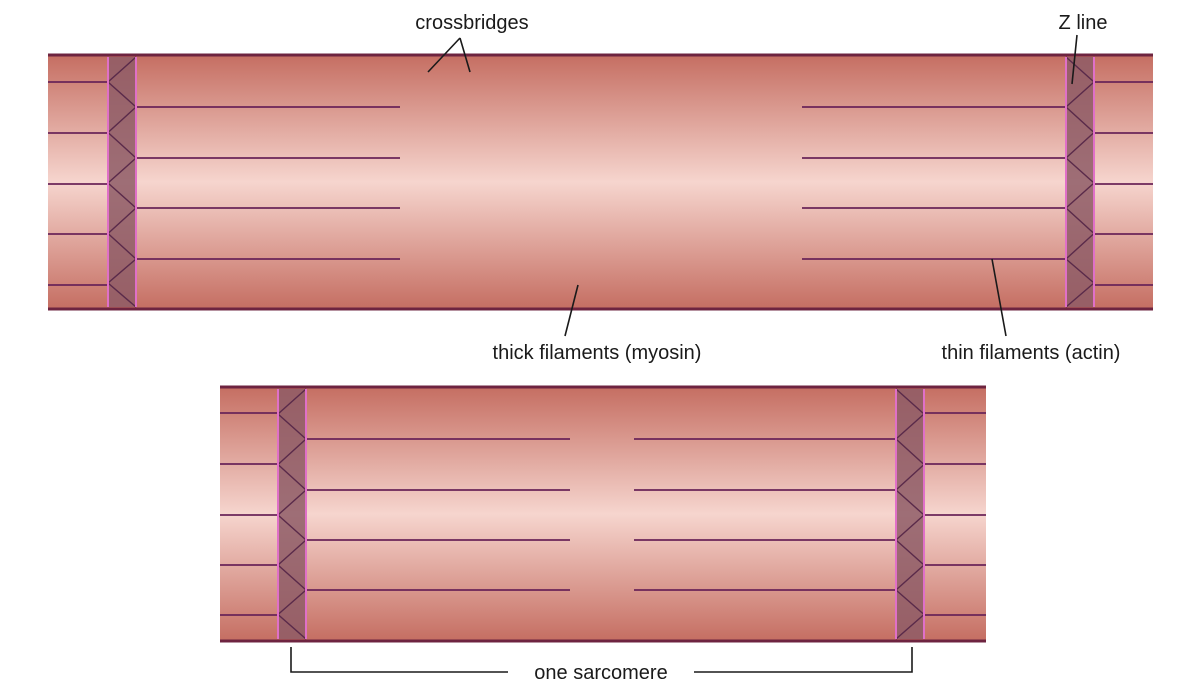  What do you see at coordinates (399, 660) in the screenshot?
I see `sarcomere-bracket-left` at bounding box center [399, 660].